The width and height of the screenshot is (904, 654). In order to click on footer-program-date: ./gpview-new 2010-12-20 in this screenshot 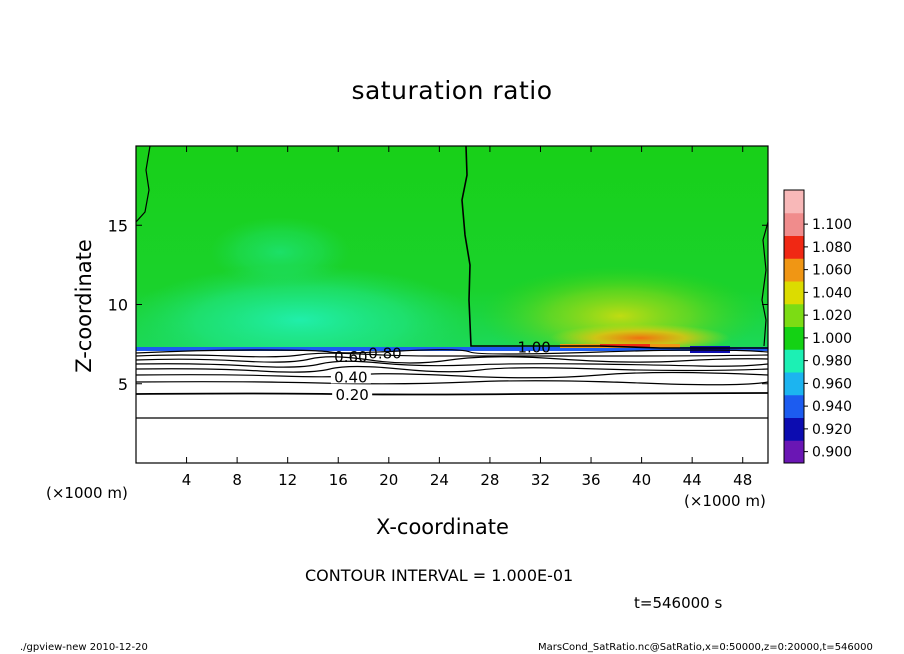, I will do `click(84, 647)`.